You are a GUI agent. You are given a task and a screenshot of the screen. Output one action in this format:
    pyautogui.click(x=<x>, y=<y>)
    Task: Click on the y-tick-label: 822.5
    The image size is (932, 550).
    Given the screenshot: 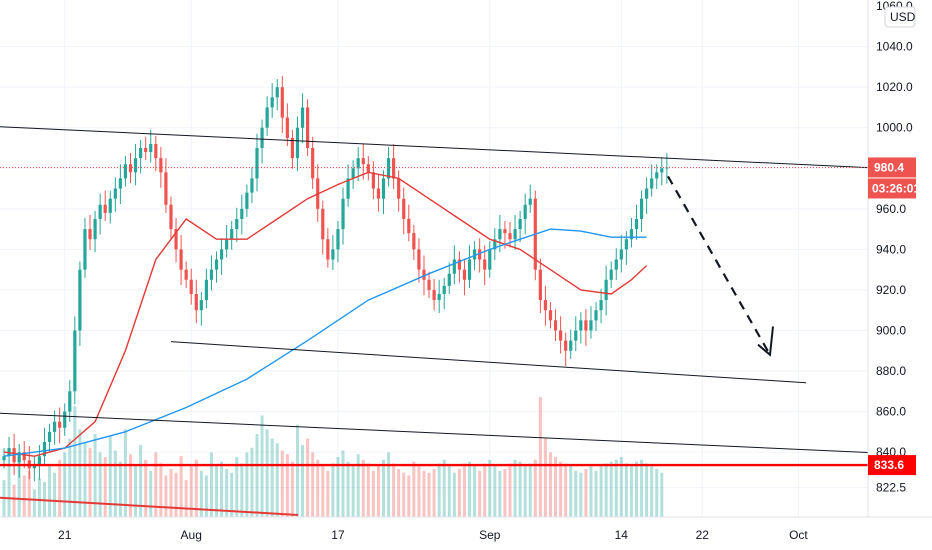 What is the action you would take?
    pyautogui.click(x=891, y=488)
    